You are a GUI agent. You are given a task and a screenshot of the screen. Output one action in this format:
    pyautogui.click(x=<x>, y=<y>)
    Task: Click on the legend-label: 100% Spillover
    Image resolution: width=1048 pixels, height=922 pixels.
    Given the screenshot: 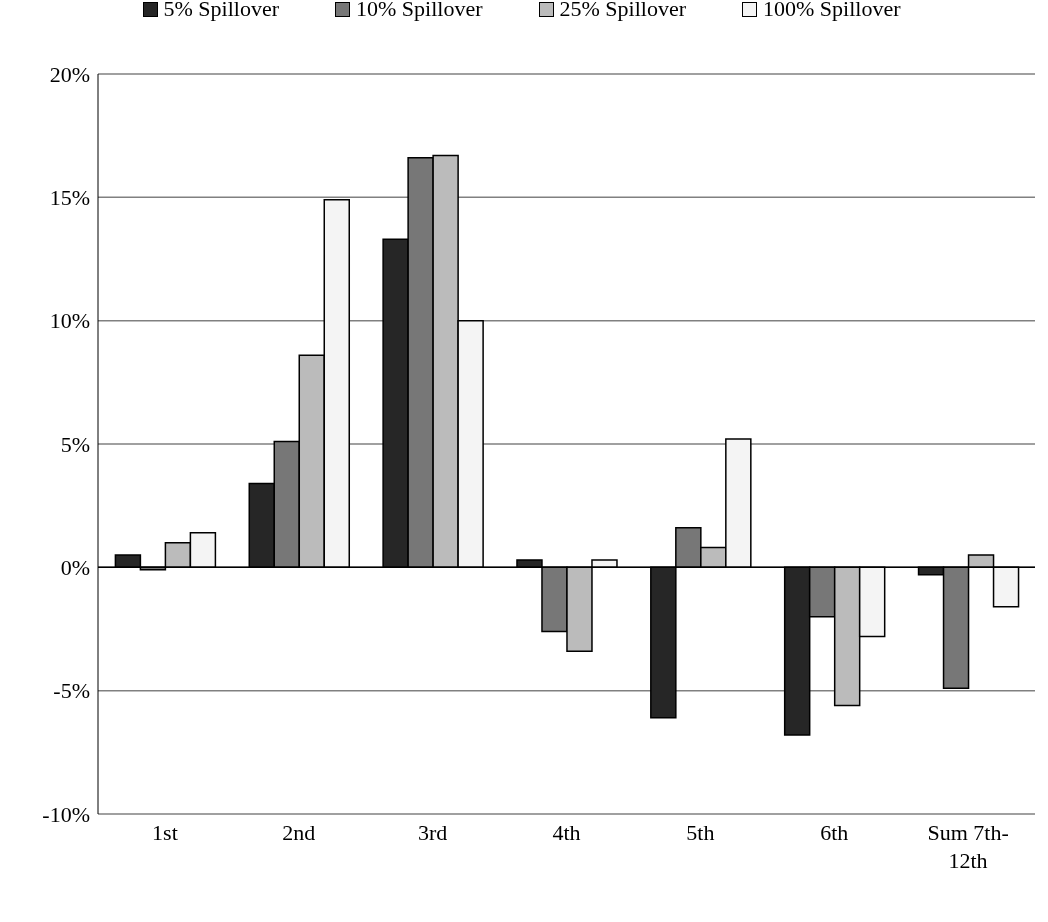 What is the action you would take?
    pyautogui.click(x=832, y=11)
    